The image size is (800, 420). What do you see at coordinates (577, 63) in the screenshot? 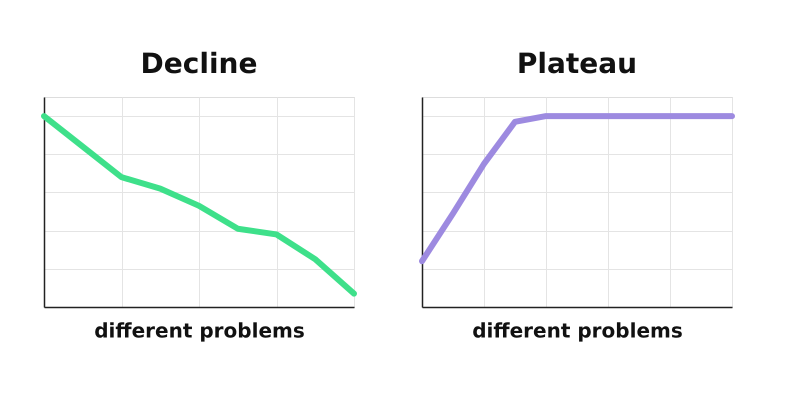
I see `chart-title: Plateau` at bounding box center [577, 63].